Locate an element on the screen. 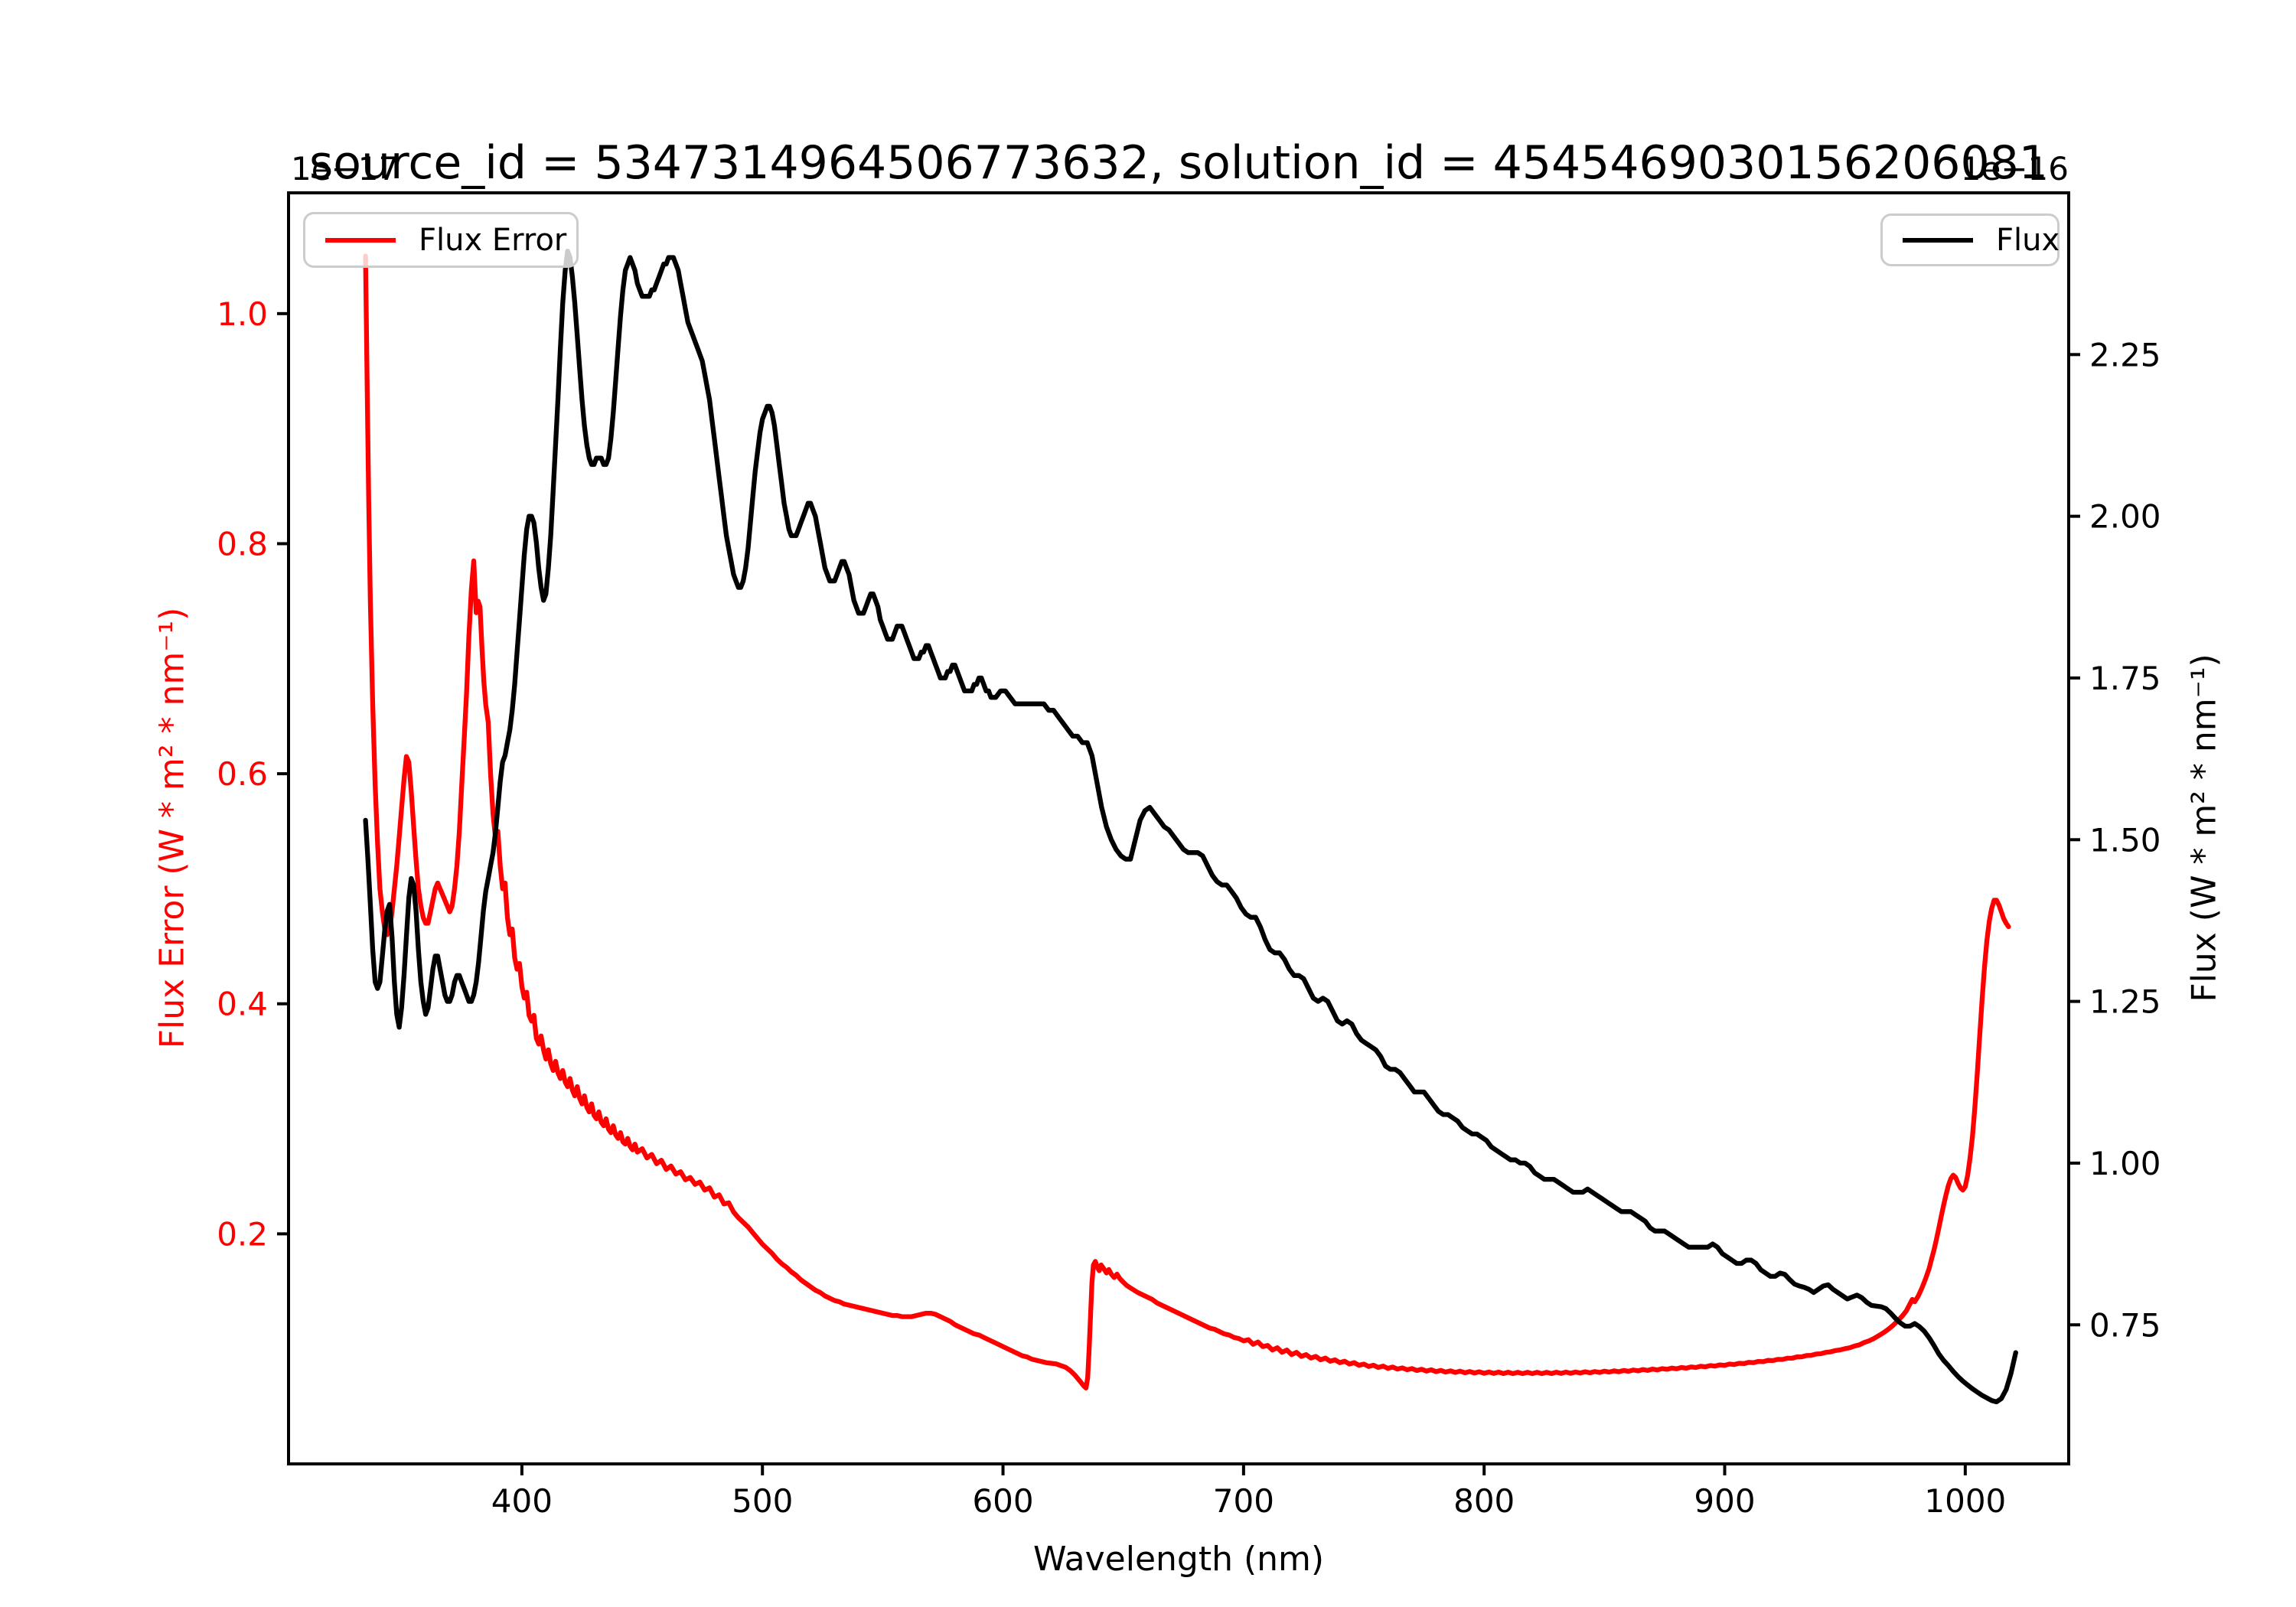 The image size is (2296, 1607). legend-flux: Flux is located at coordinates (1970, 240).